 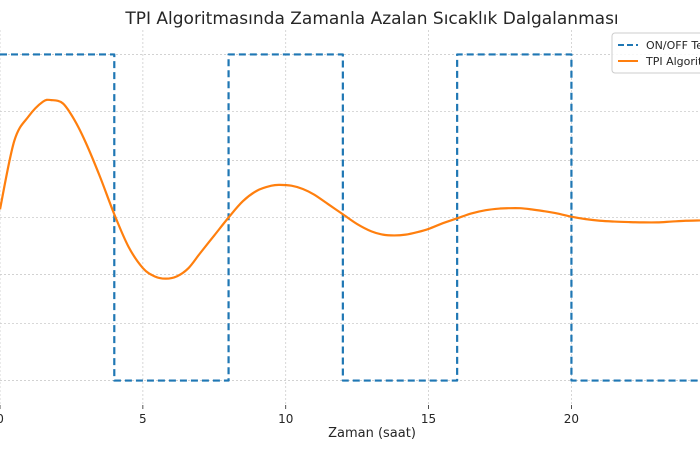 I want to click on x-axis: 0 5 10 15 20, so click(x=289, y=415).